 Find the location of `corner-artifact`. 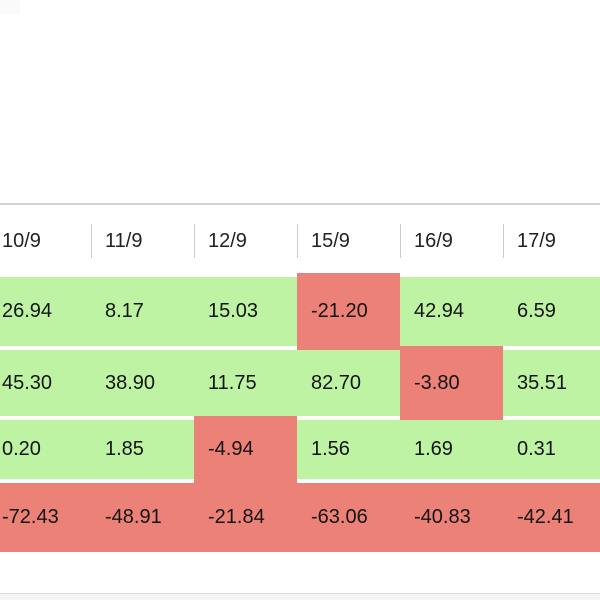

corner-artifact is located at coordinates (10, 7).